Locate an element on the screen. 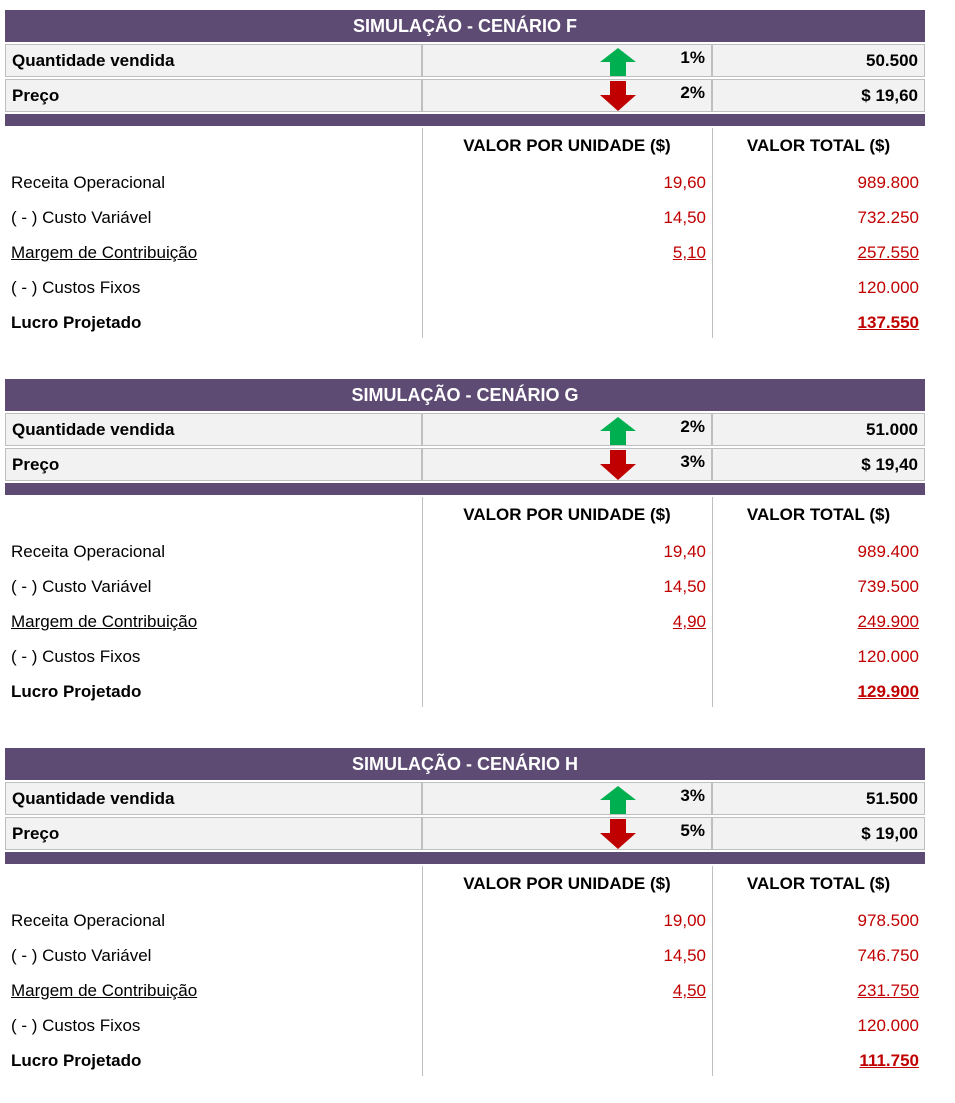 The image size is (955, 1103). total-value: 989.400 is located at coordinates (888, 551).